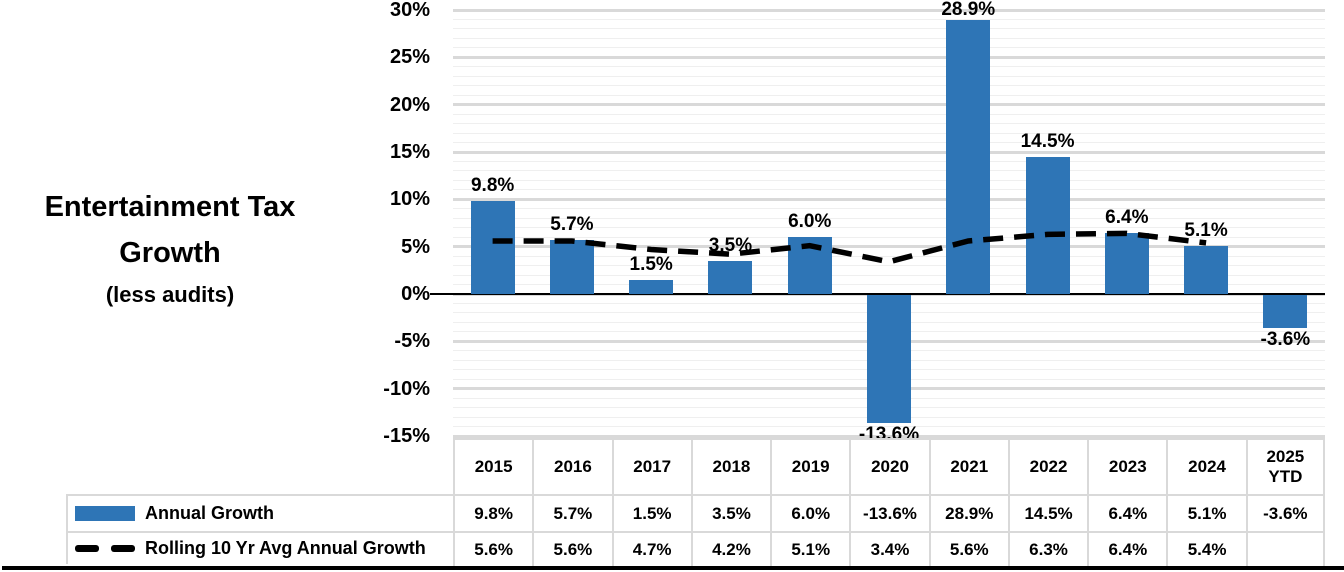 Image resolution: width=1344 pixels, height=572 pixels. Describe the element at coordinates (572, 225) in the screenshot. I see `bar-label-2016: 5.7%` at that location.